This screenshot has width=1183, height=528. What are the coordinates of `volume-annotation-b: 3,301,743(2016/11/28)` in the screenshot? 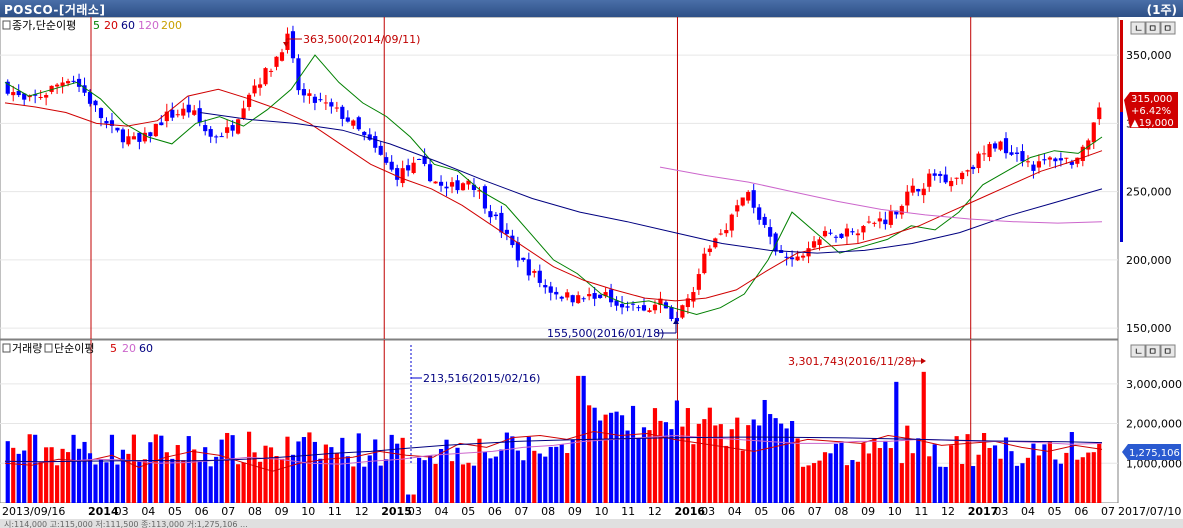 It's located at (857, 361).